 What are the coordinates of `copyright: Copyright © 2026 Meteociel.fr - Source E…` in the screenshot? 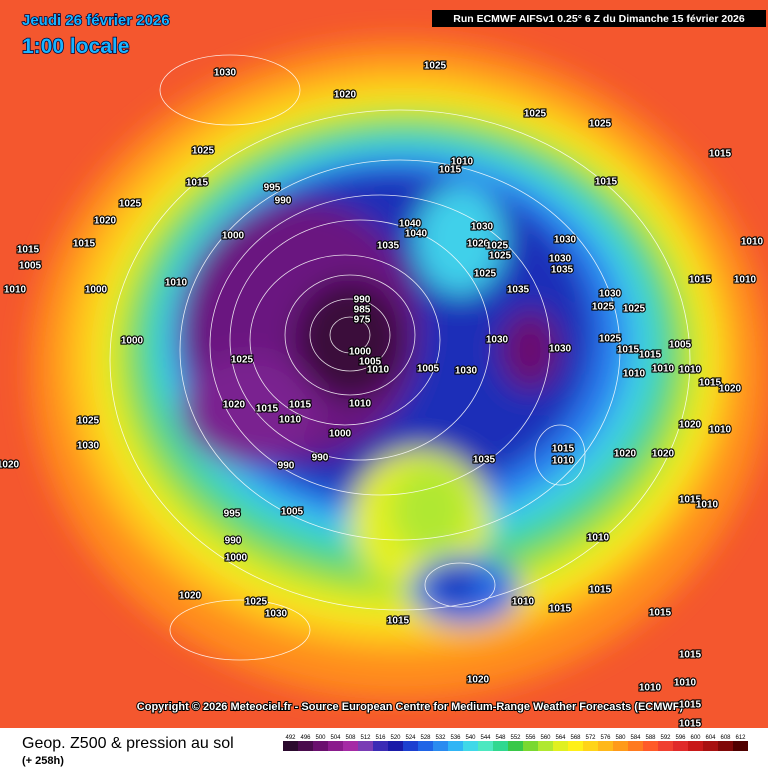 It's located at (410, 707).